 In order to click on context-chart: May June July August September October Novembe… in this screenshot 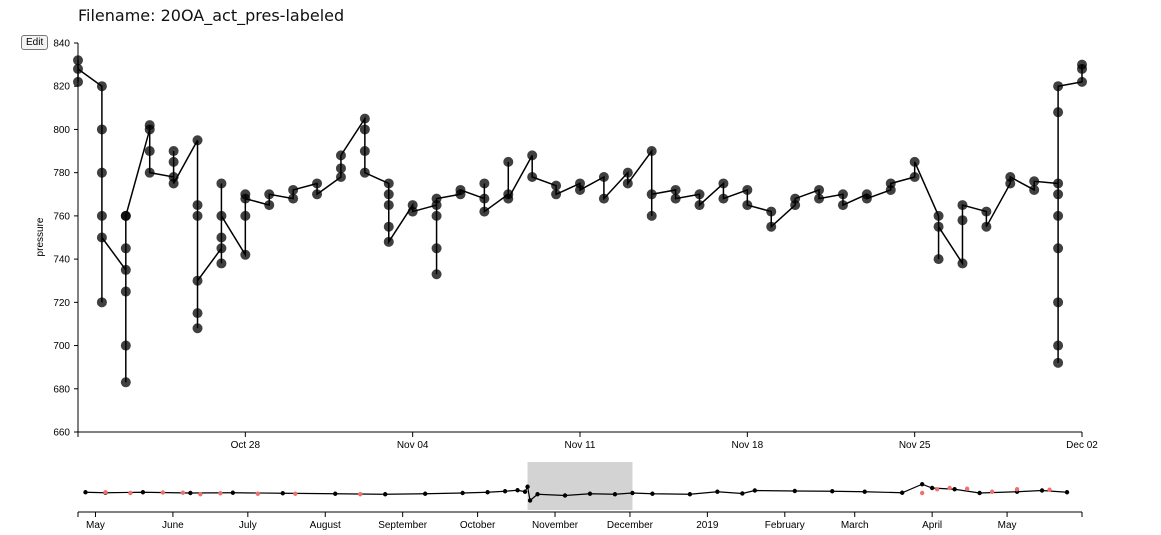, I will do `click(580, 496)`.